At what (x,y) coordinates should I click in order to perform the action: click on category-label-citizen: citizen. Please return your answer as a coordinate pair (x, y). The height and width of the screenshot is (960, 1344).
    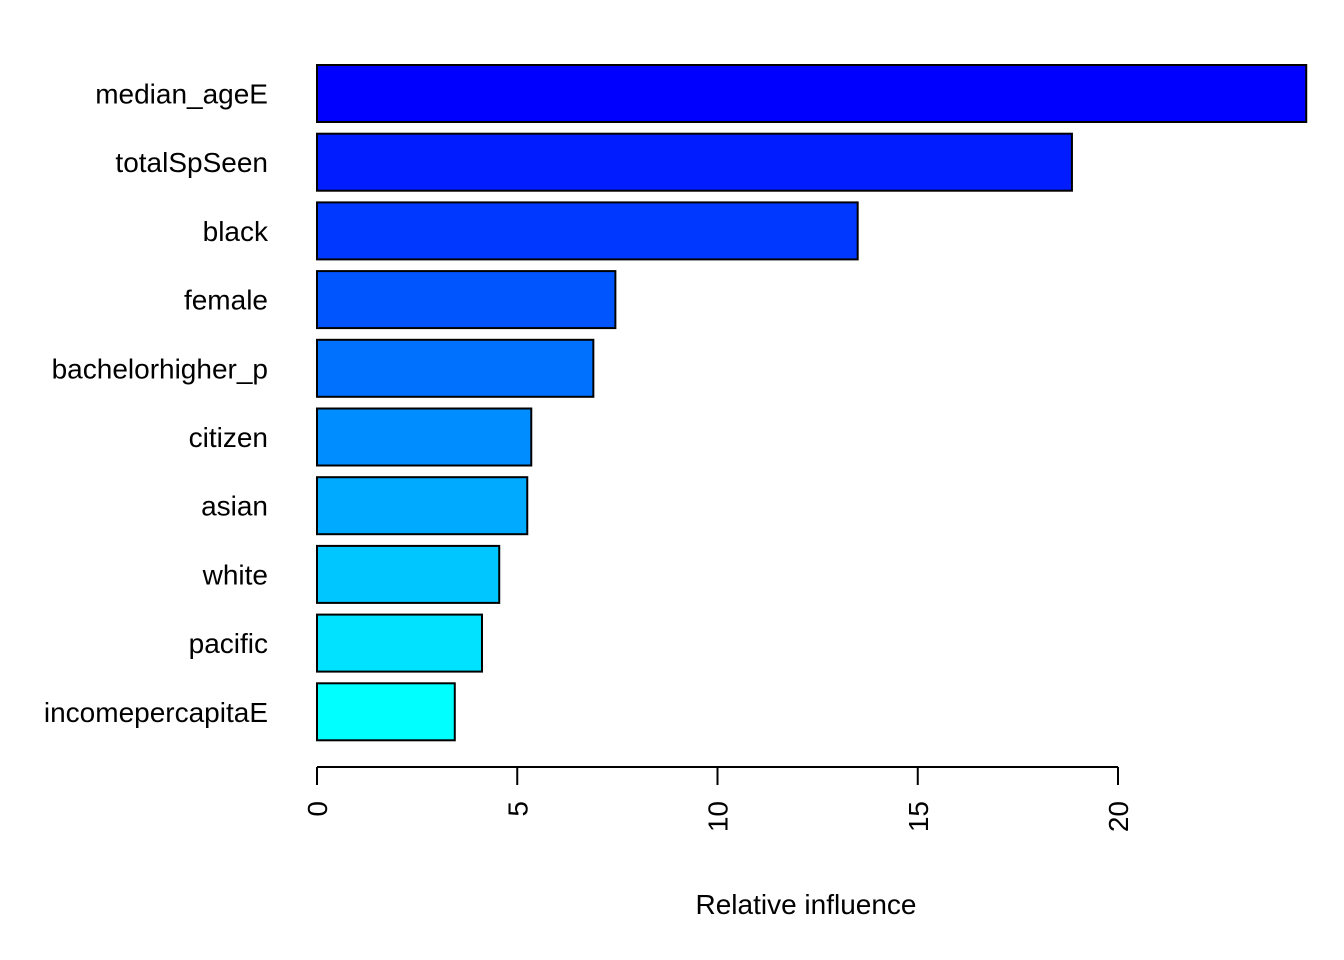
    Looking at the image, I should click on (228, 437).